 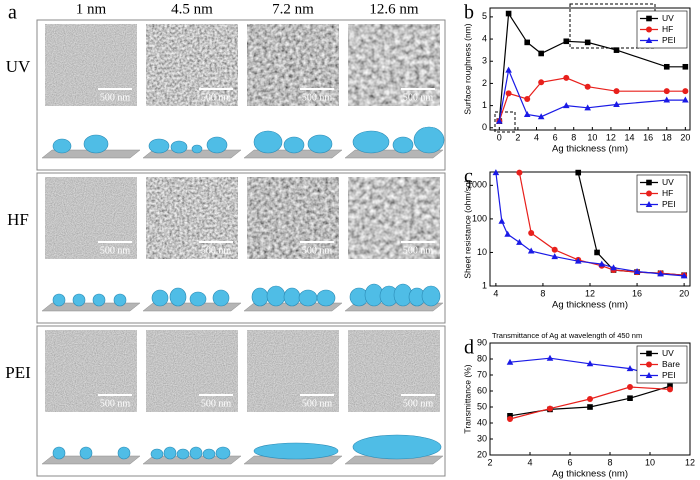 What do you see at coordinates (467, 228) in the screenshot?
I see `y-axis-label: Sheet resistance (ohm/sq)` at bounding box center [467, 228].